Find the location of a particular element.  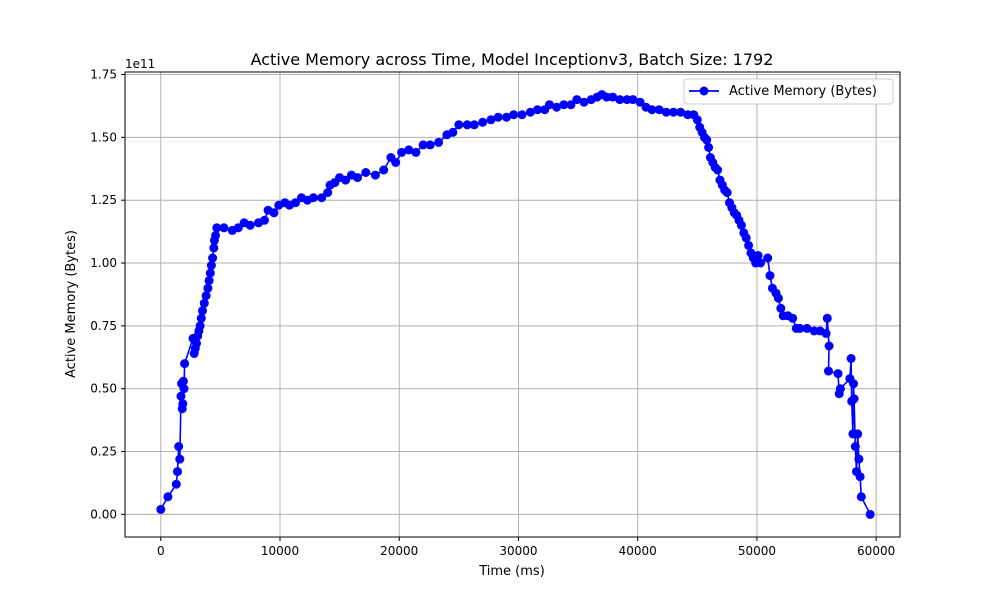

x-tick-label: 10000 is located at coordinates (280, 551).